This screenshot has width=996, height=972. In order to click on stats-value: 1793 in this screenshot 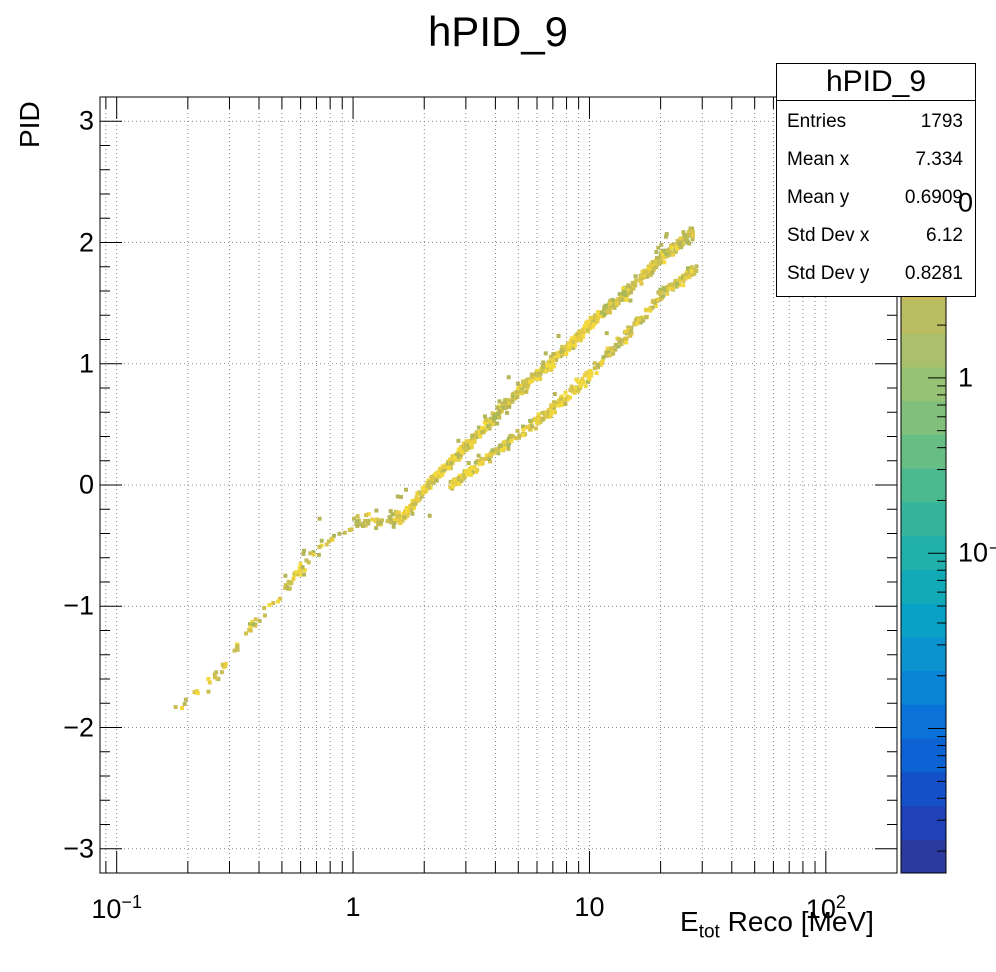, I will do `click(941, 121)`.